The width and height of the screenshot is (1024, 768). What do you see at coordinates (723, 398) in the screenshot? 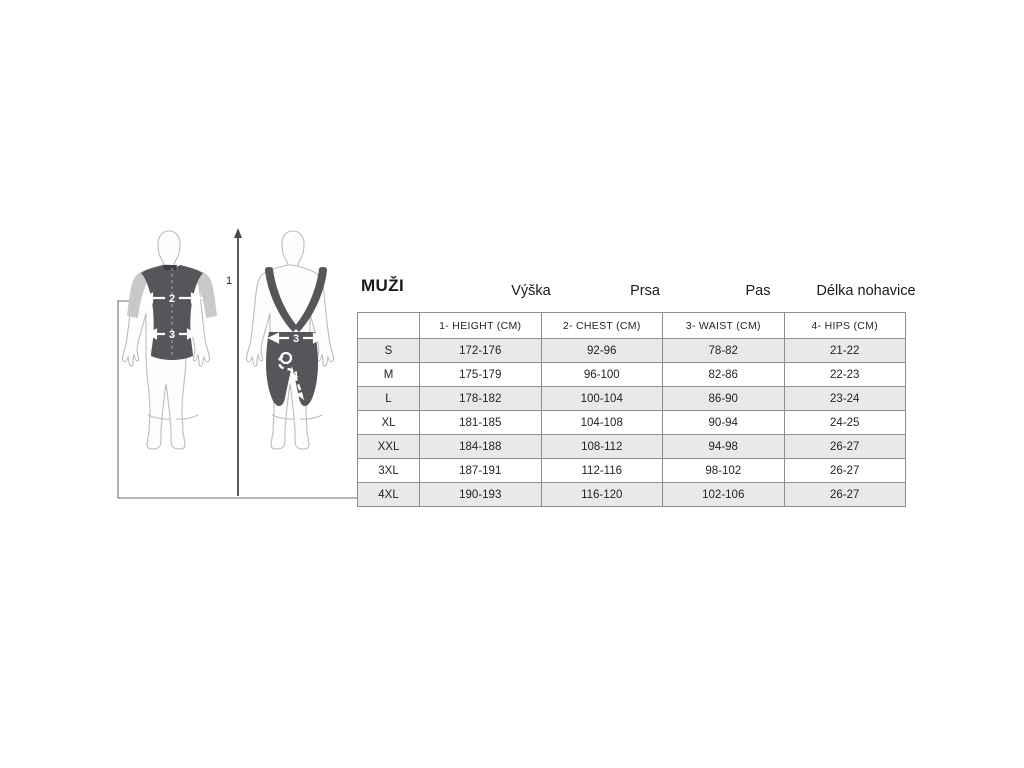
I see `cell-waist: 86-90` at bounding box center [723, 398].